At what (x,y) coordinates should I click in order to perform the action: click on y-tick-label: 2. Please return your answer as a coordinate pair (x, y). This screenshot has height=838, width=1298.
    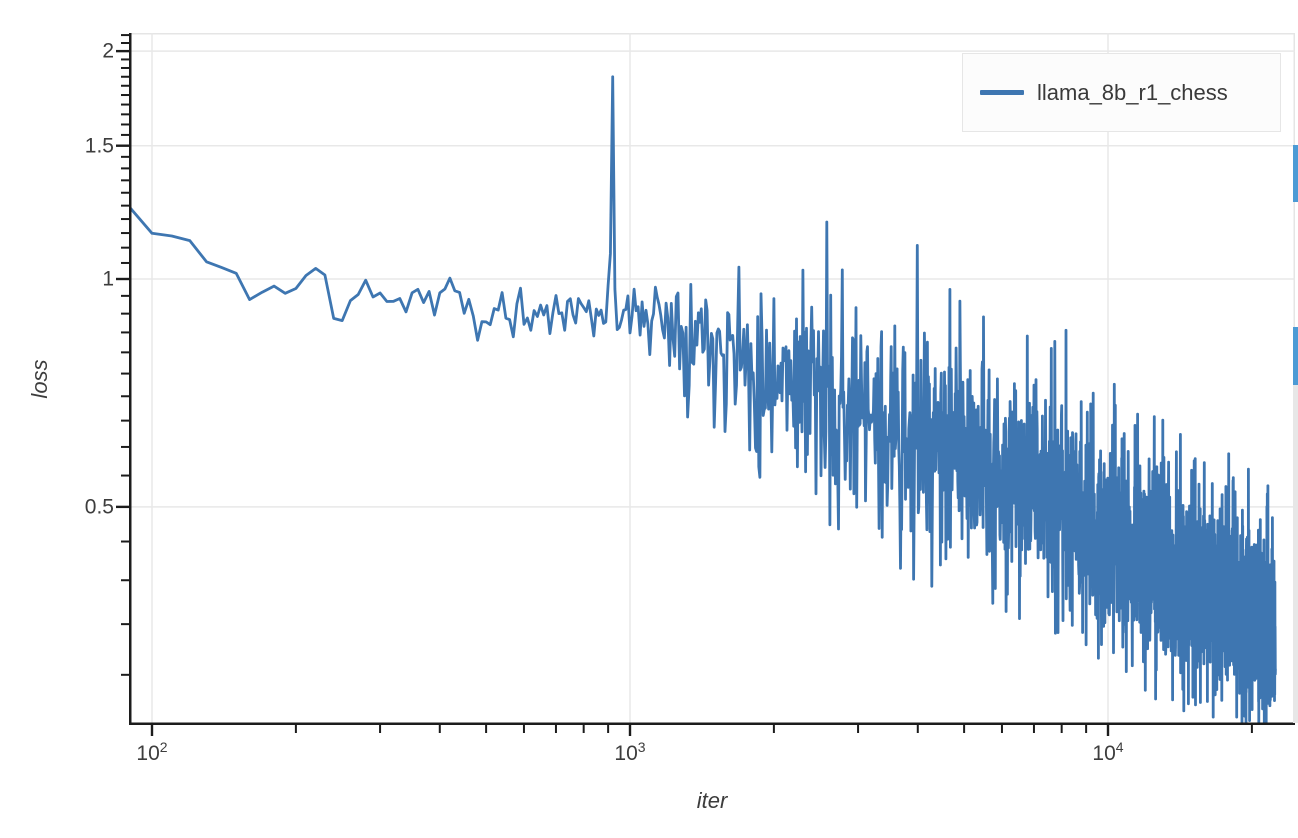
    Looking at the image, I should click on (108, 51).